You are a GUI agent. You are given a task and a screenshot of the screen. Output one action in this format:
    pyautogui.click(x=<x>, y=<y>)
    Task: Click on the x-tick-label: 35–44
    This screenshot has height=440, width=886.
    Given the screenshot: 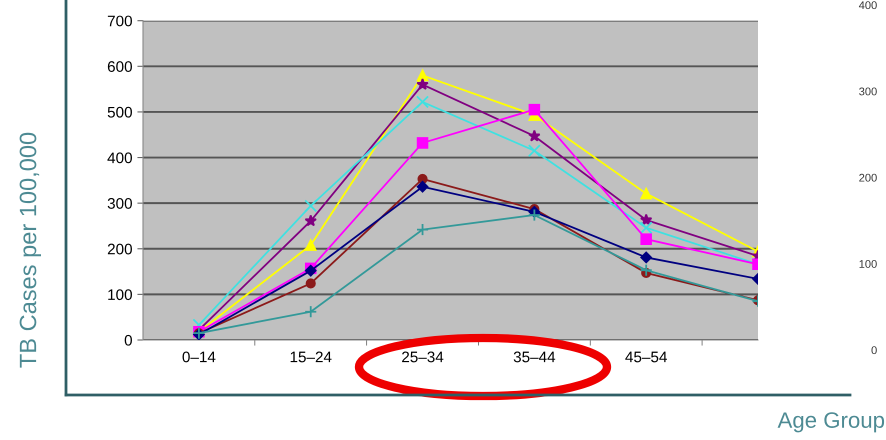 What is the action you would take?
    pyautogui.click(x=535, y=357)
    